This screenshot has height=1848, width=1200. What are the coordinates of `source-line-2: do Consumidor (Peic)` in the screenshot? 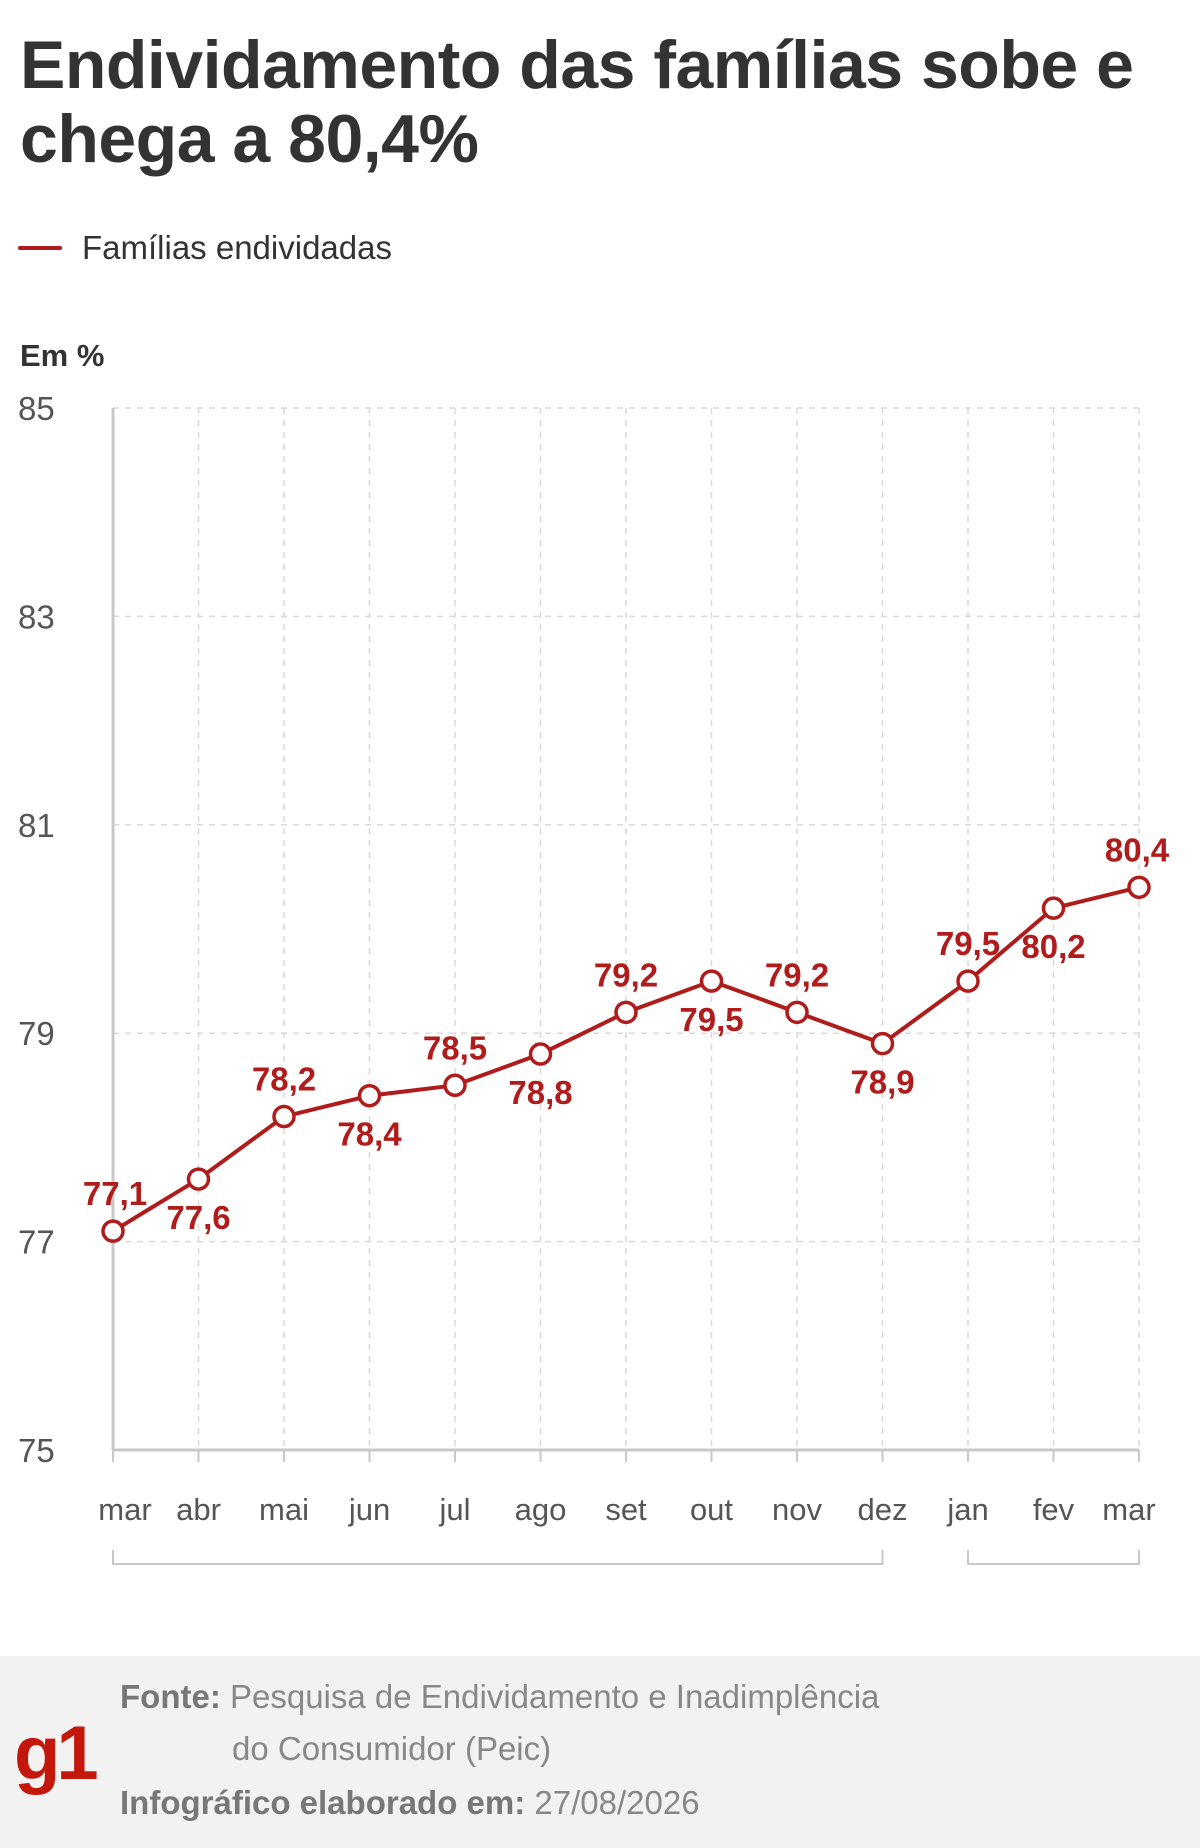 It's located at (391, 1749).